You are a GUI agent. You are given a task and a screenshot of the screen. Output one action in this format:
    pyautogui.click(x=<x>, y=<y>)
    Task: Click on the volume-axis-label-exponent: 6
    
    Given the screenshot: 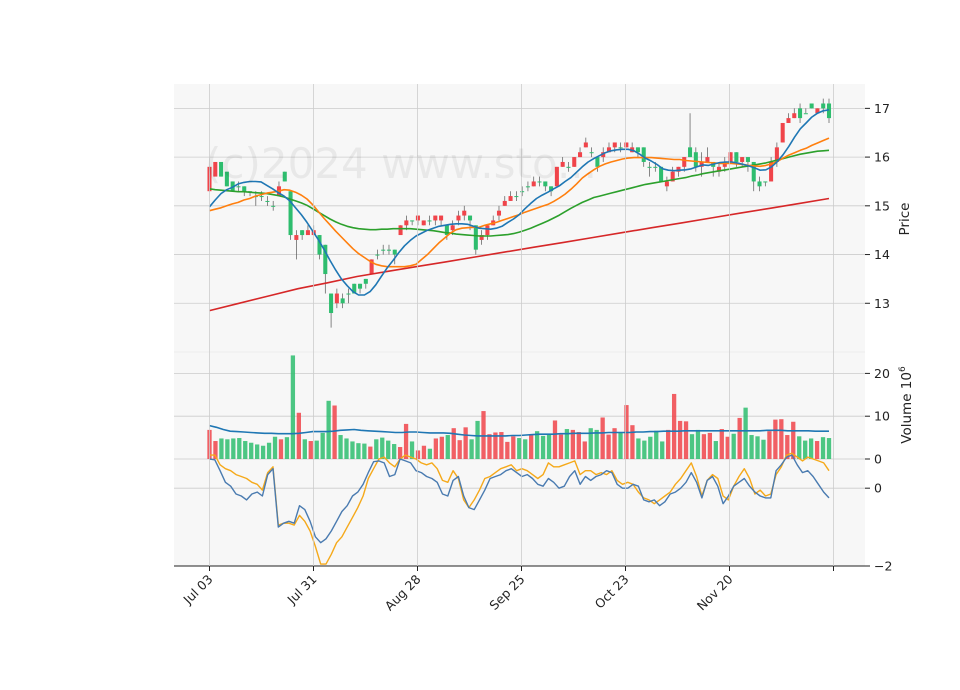 What is the action you would take?
    pyautogui.click(x=903, y=369)
    